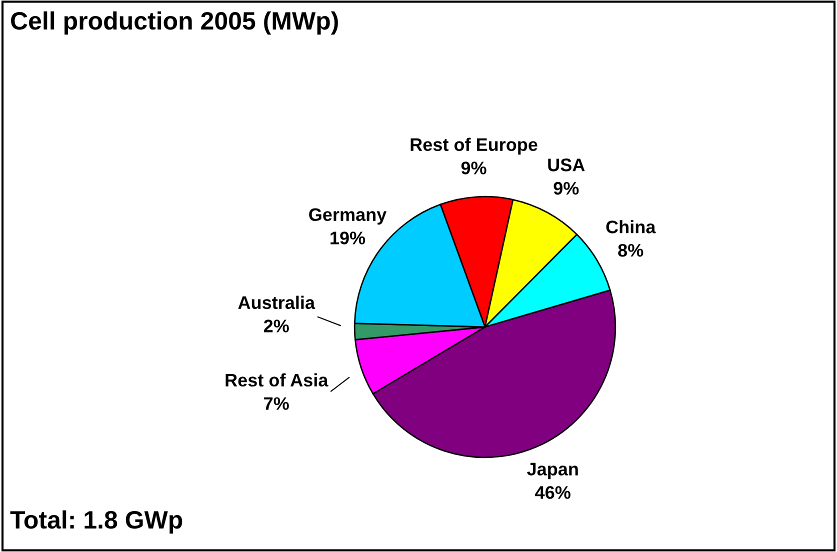  Describe the element at coordinates (348, 238) in the screenshot. I see `data-label: 19%` at that location.